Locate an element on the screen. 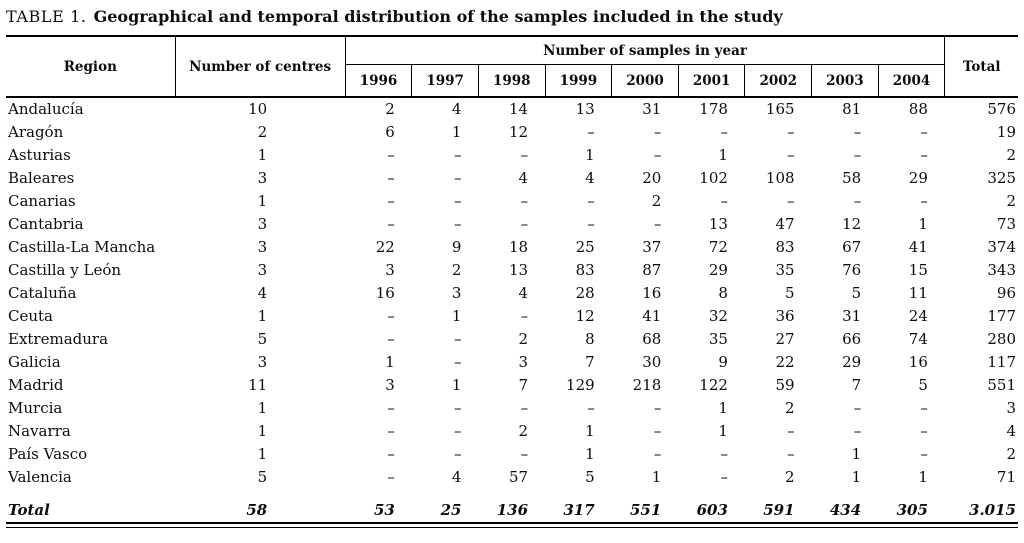 The width and height of the screenshot is (1024, 543). region-cell: Murcia is located at coordinates (35, 408).